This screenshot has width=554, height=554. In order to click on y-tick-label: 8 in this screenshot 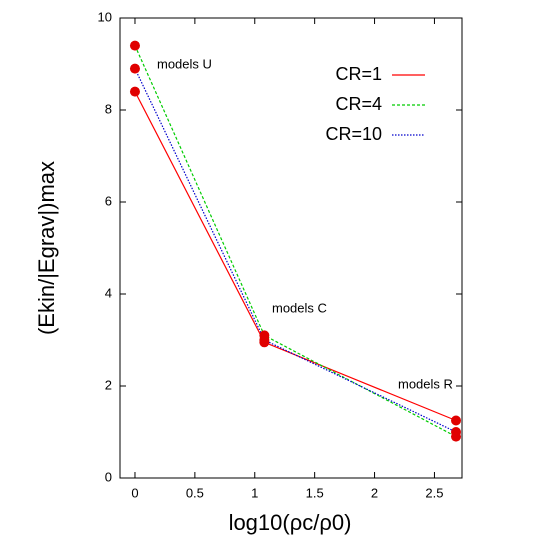, I will do `click(108, 108)`.